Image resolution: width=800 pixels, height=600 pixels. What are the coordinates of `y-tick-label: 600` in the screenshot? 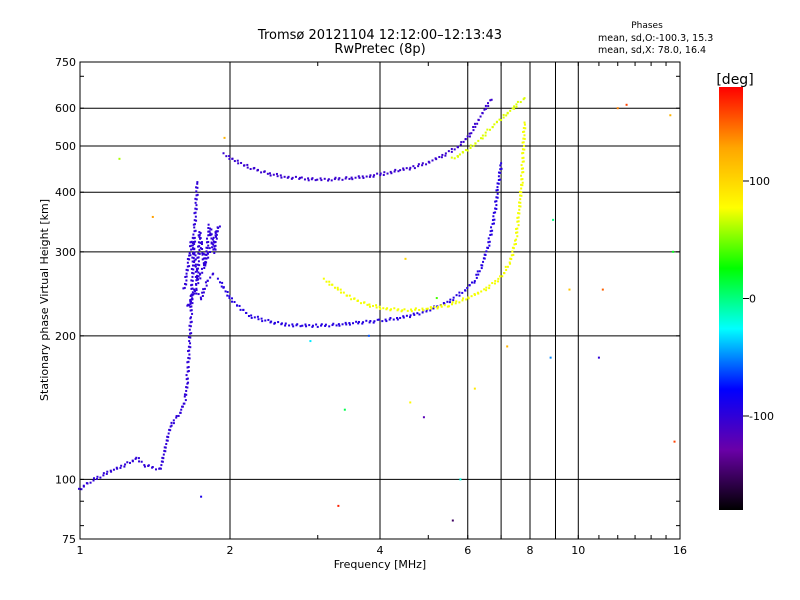 It's located at (65, 108).